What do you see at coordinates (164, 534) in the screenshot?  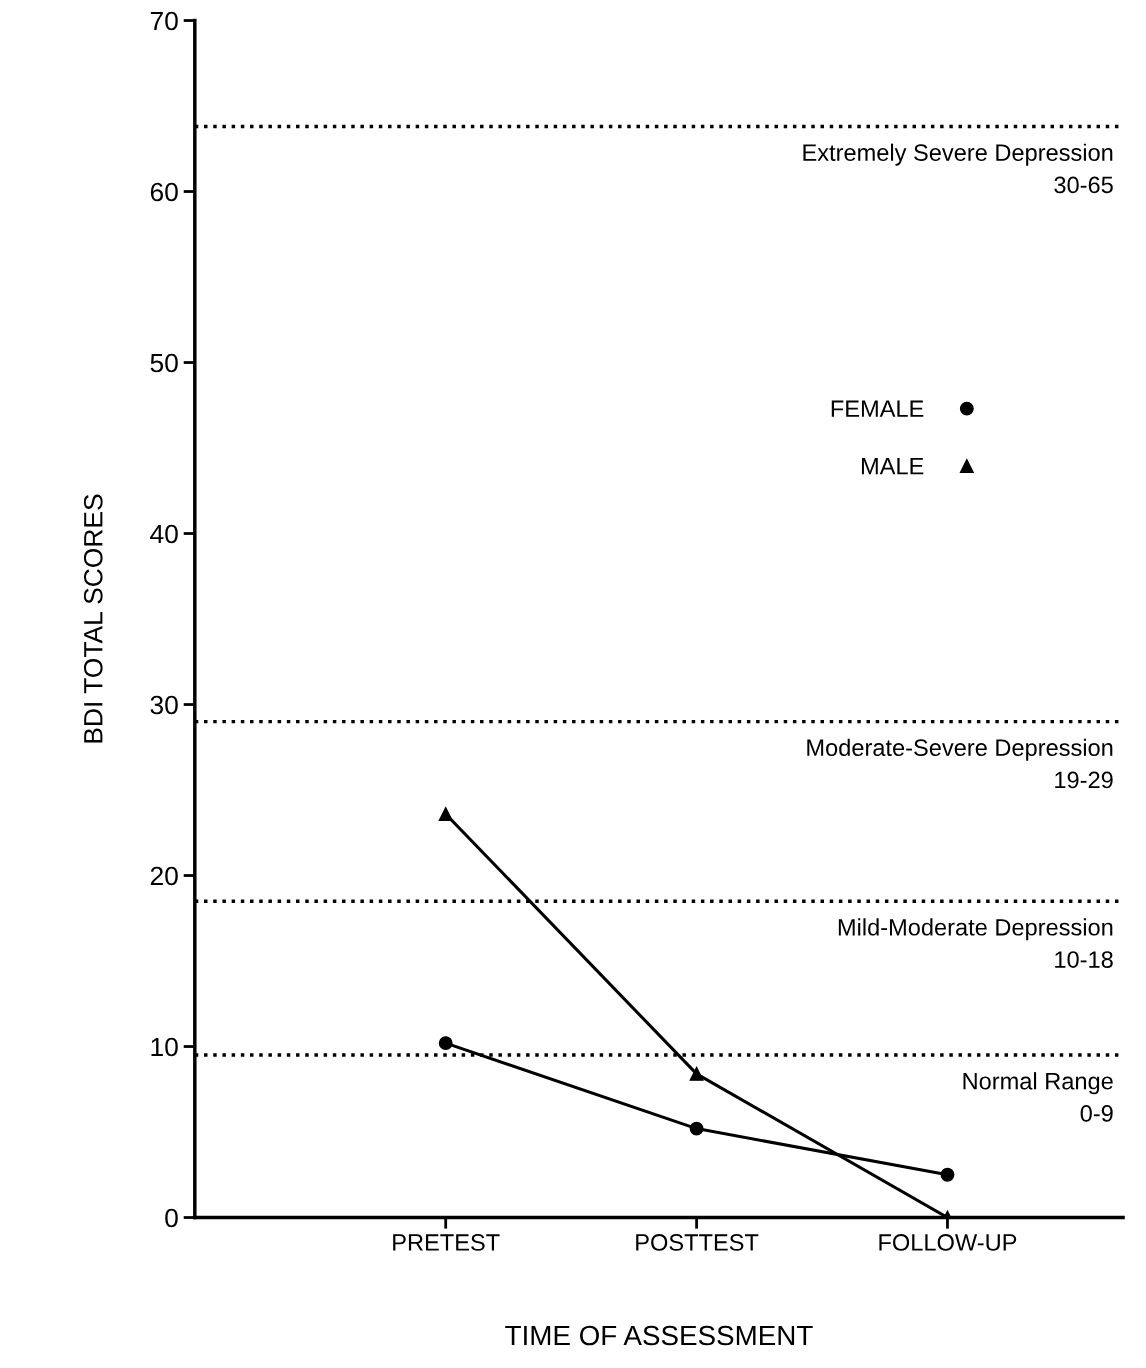 I see `y-tick-label: 40` at bounding box center [164, 534].